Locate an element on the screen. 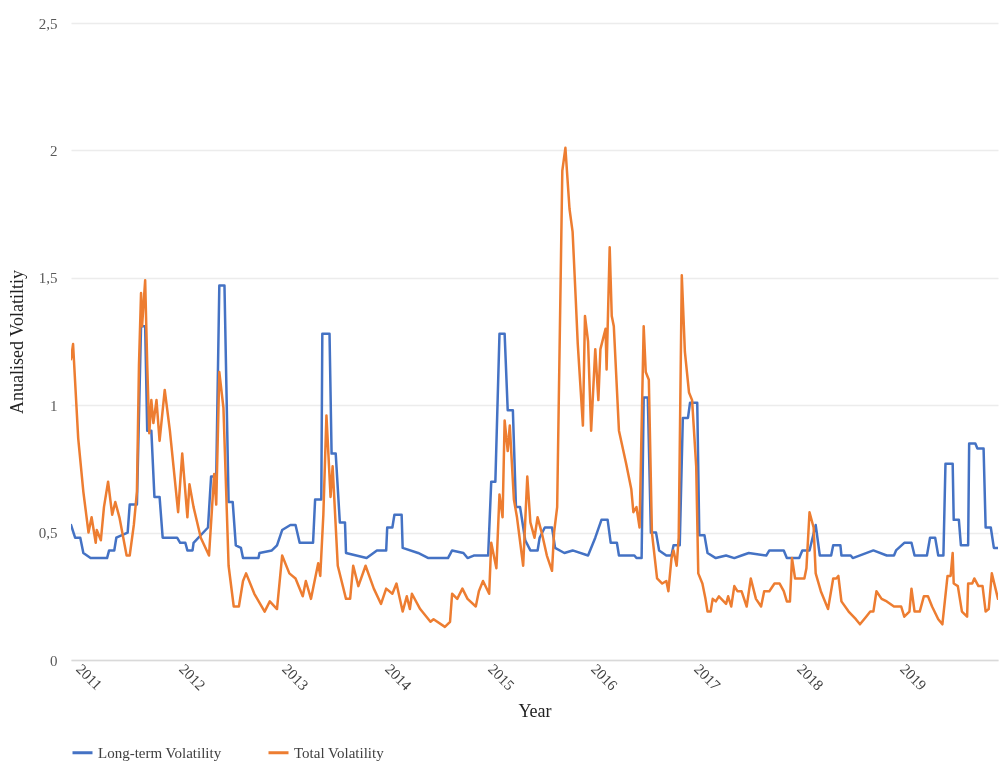 The height and width of the screenshot is (771, 1002). x-axis-title: Year is located at coordinates (535, 711).